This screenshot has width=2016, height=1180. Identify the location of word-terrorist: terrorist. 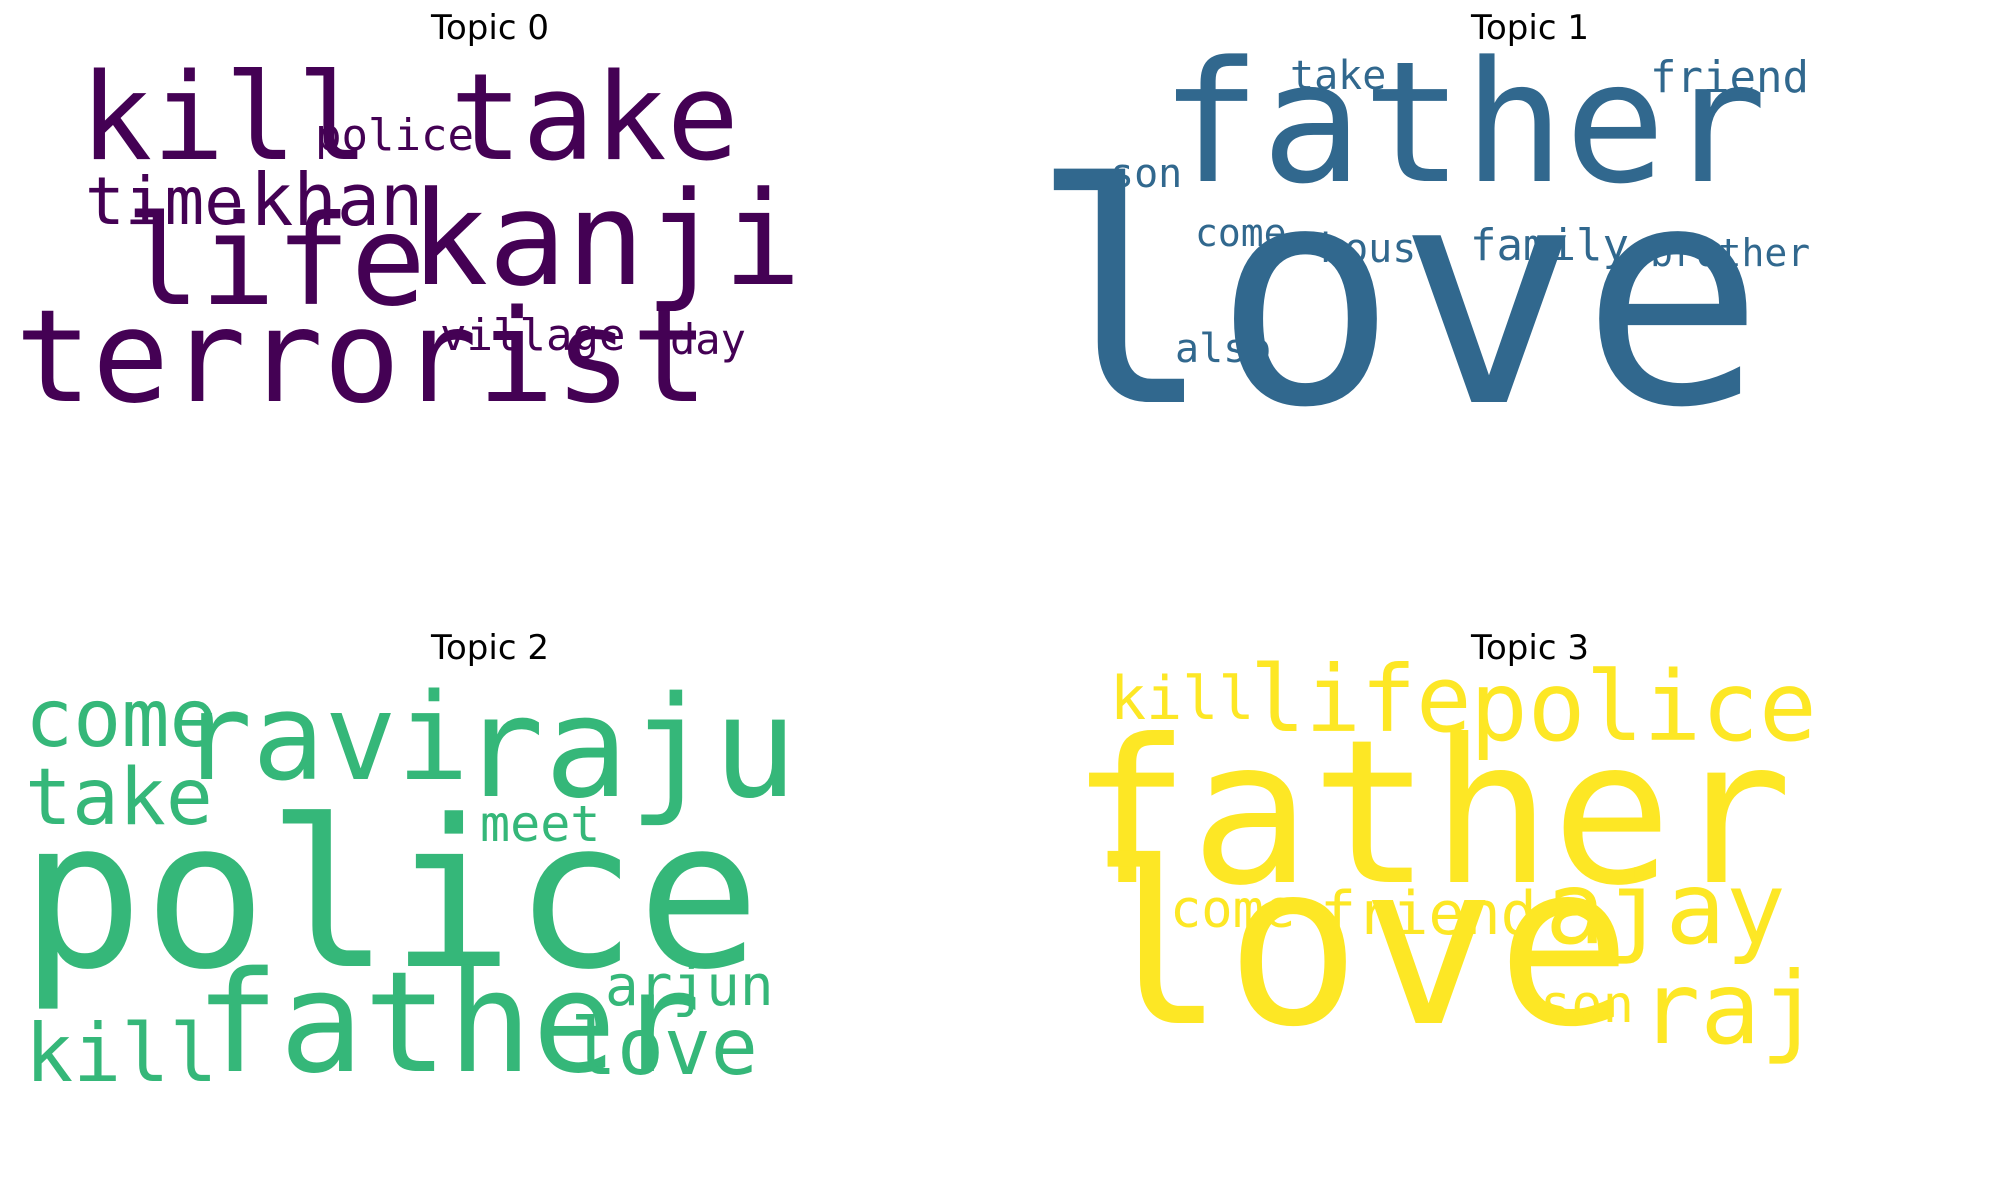
(362, 357).